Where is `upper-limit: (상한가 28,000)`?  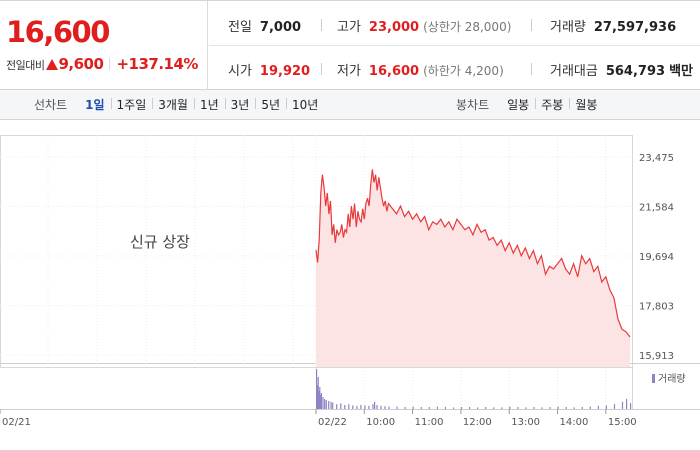
upper-limit: (상한가 28,000) is located at coordinates (467, 27).